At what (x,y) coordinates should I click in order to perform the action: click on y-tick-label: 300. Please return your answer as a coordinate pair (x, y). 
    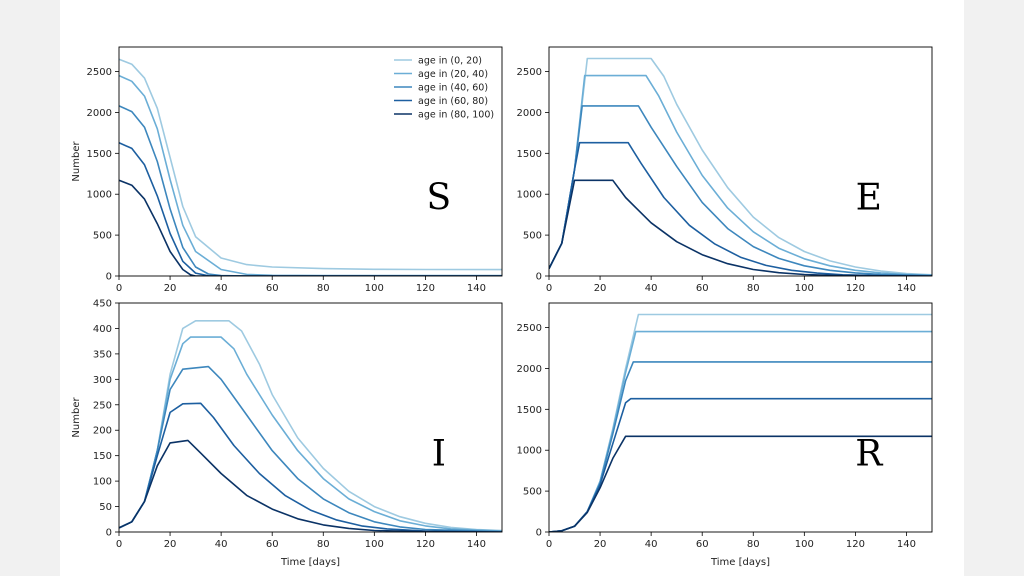
    Looking at the image, I should click on (102, 380).